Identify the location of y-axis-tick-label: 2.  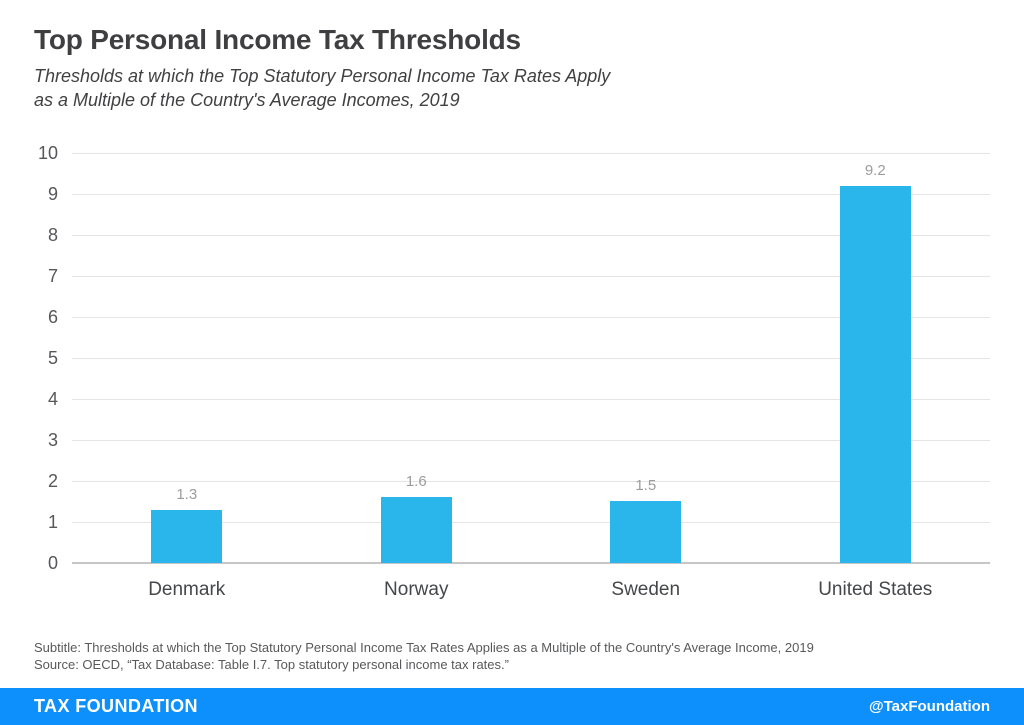
(52, 481).